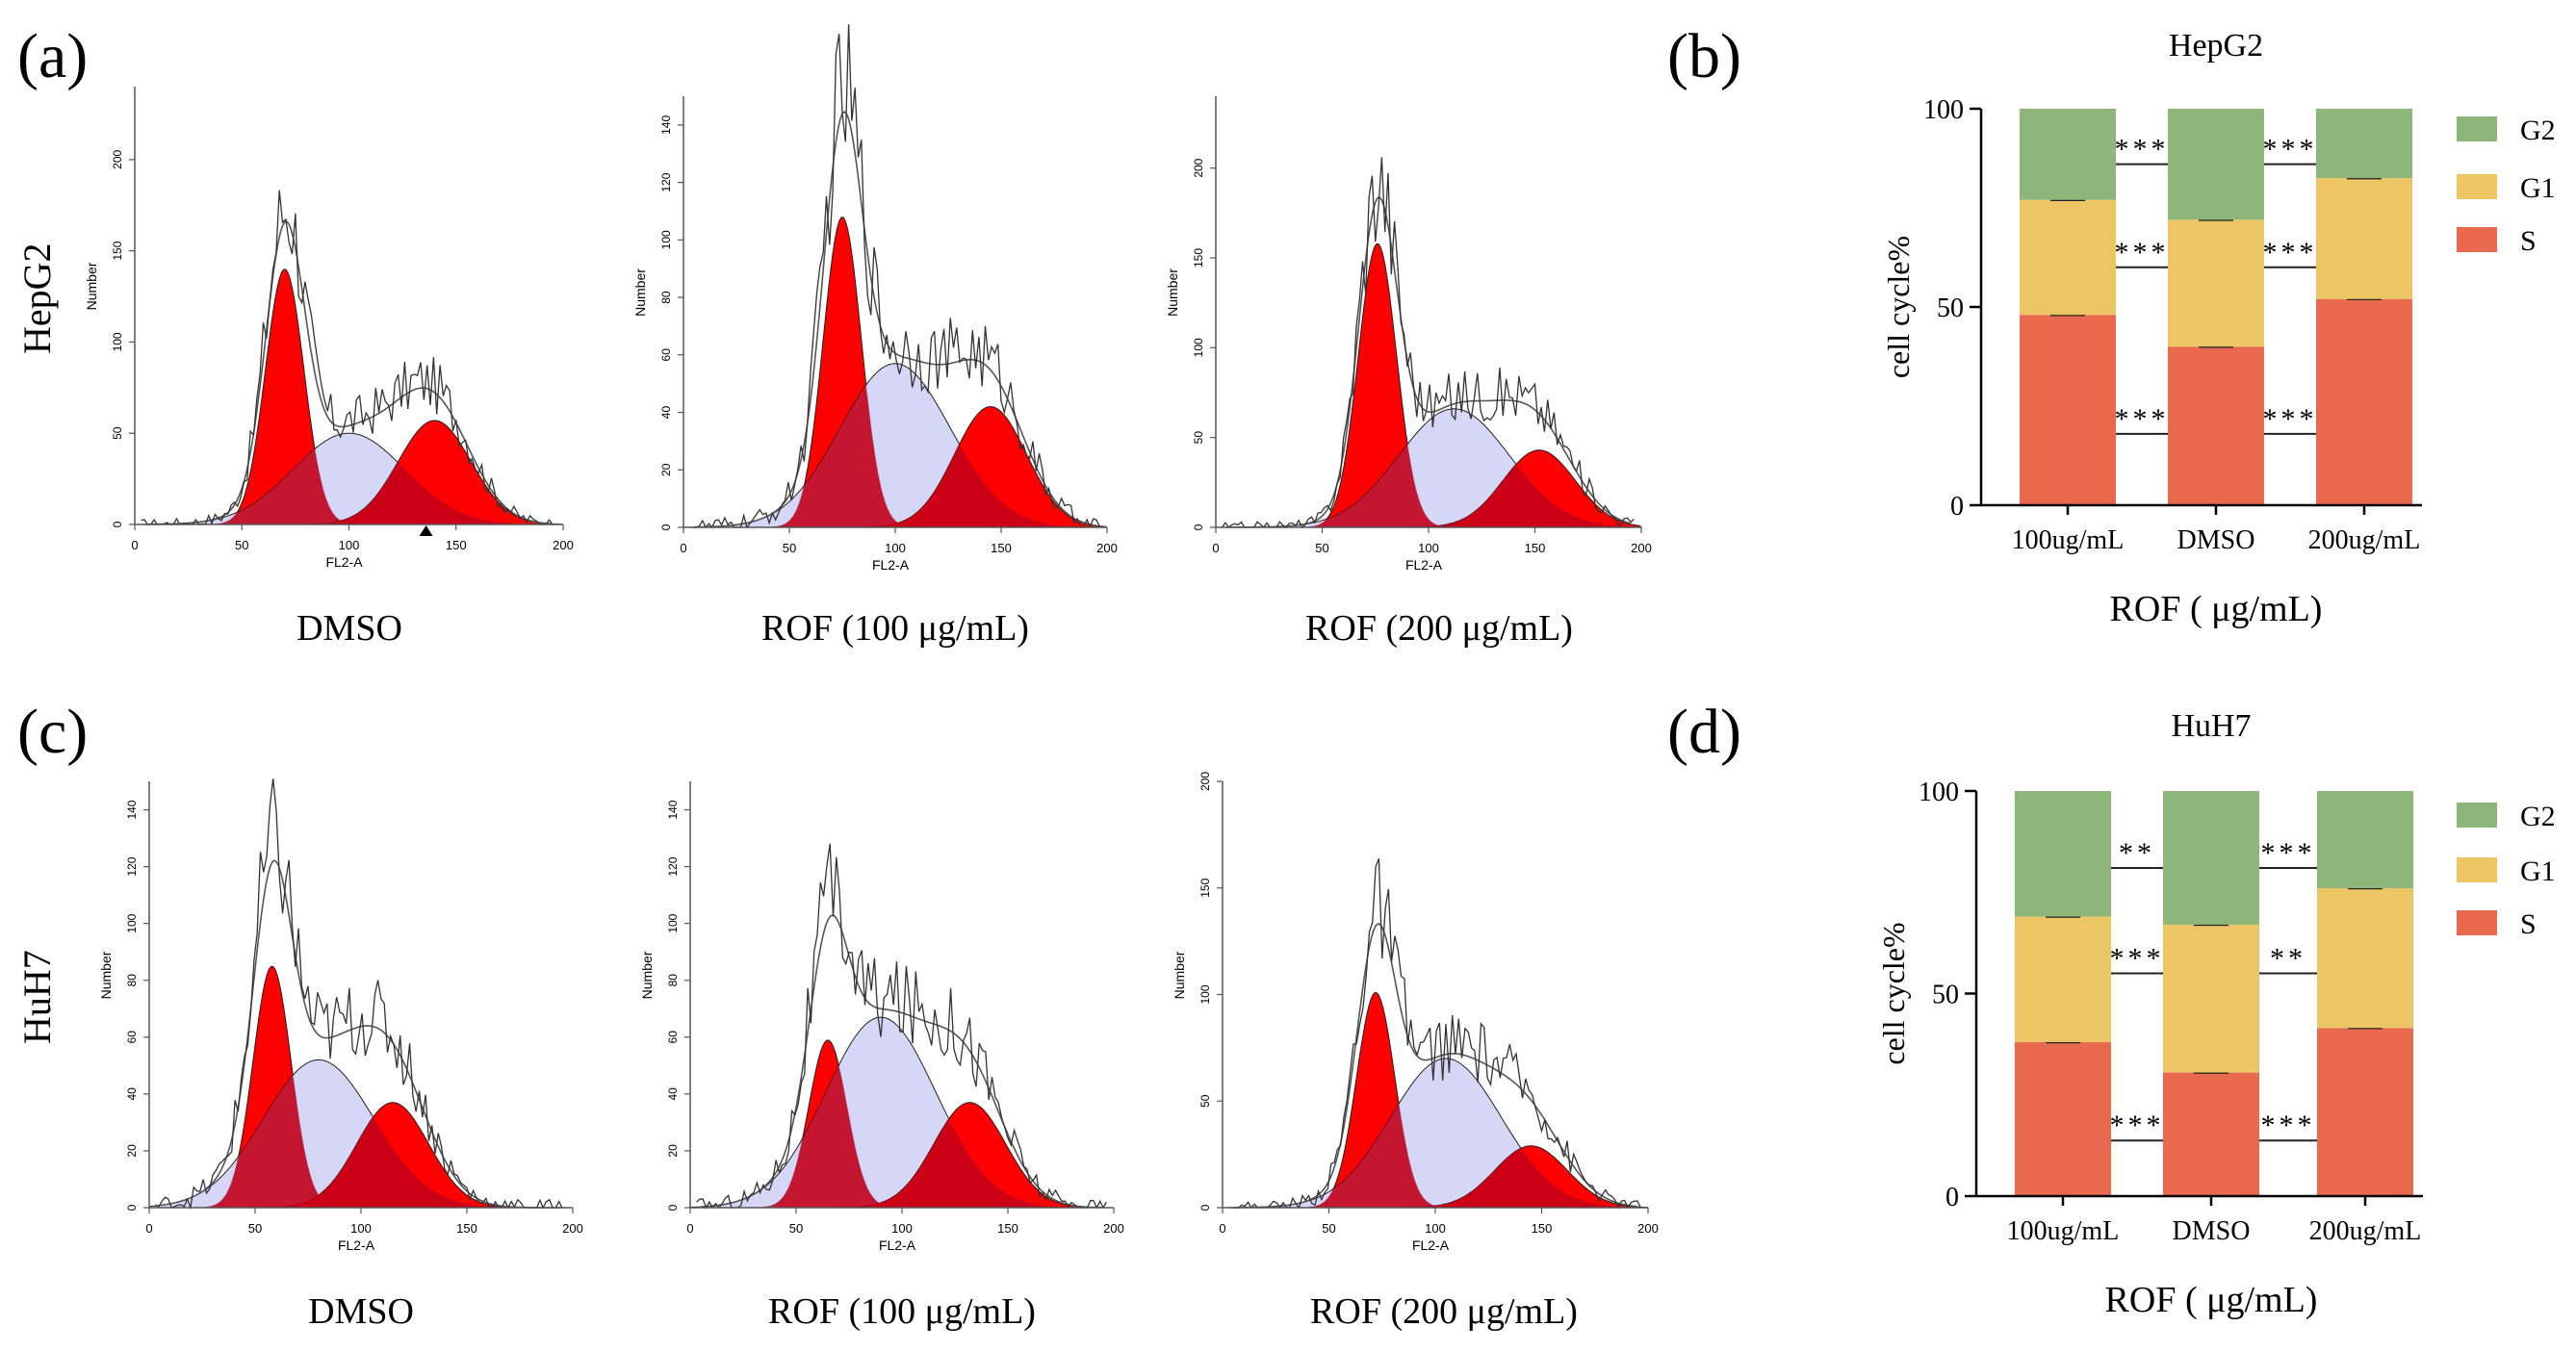  Describe the element at coordinates (2538, 871) in the screenshot. I see `legend-label: G1` at that location.